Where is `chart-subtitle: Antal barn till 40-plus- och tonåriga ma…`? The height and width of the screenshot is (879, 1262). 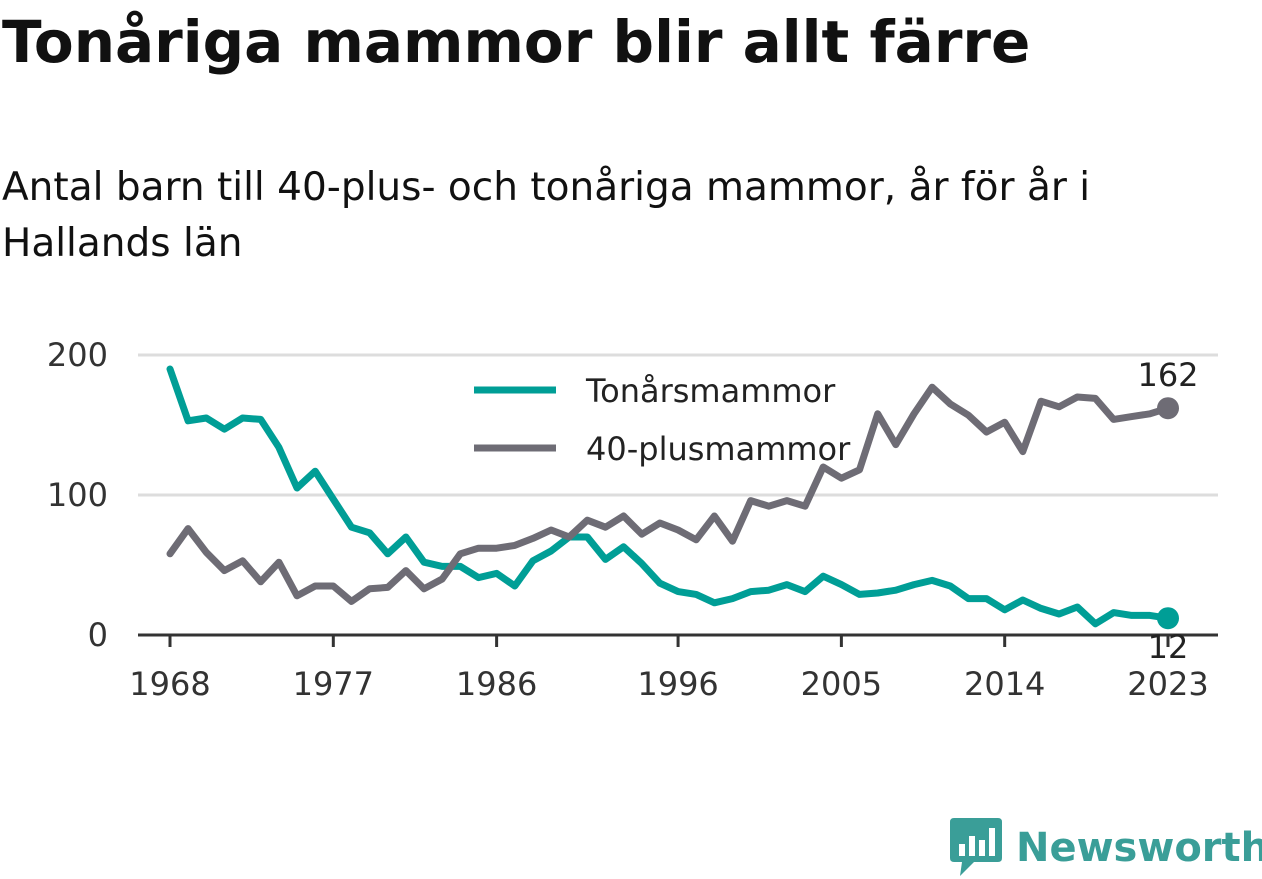 chart-subtitle: Antal barn till 40-plus- och tonåriga ma… is located at coordinates (546, 215).